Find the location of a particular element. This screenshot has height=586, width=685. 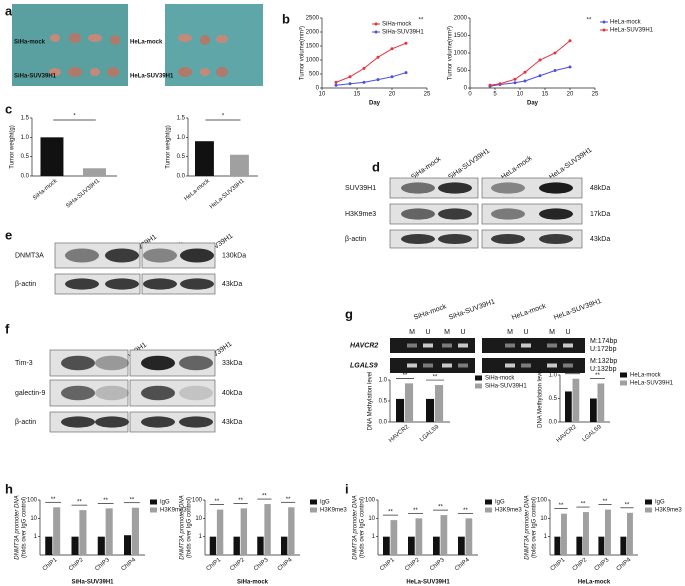

annotation: * is located at coordinates (223, 117).